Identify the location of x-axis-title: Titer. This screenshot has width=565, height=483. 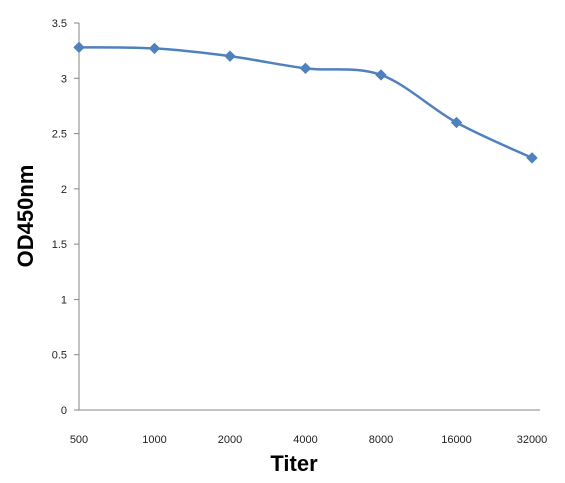
(294, 463).